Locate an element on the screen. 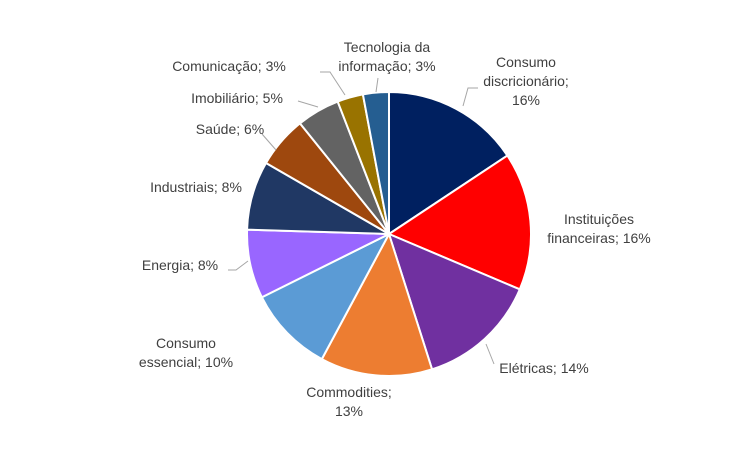 The width and height of the screenshot is (755, 456). data-label-9: Imobiliário; 5% is located at coordinates (237, 98).